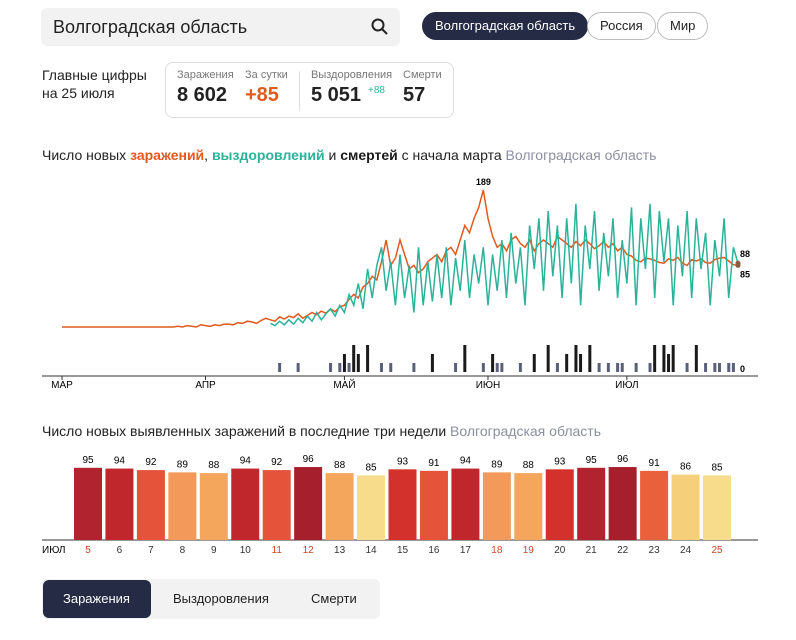 The image size is (796, 640). What do you see at coordinates (150, 27) in the screenshot?
I see `search-text: Волгоградская область` at bounding box center [150, 27].